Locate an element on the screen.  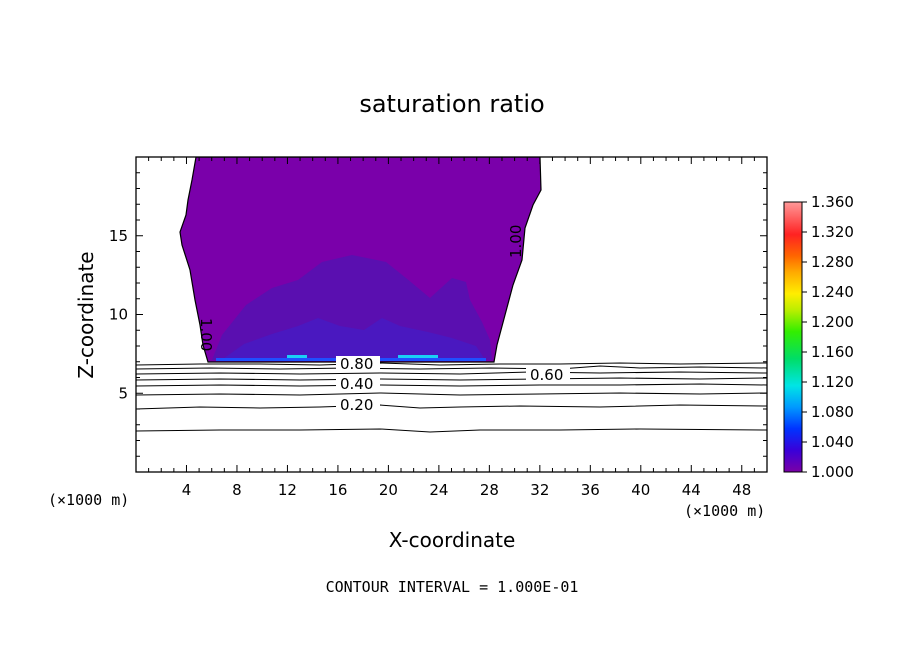
x-tick-label: 40 is located at coordinates (640, 490).